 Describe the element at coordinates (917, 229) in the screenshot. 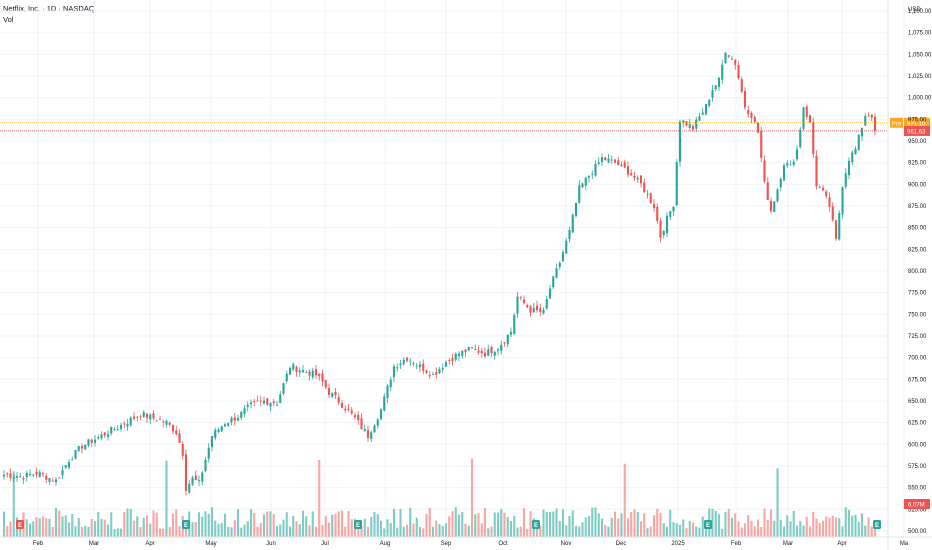

I see `price-tick-label: 850.00` at that location.